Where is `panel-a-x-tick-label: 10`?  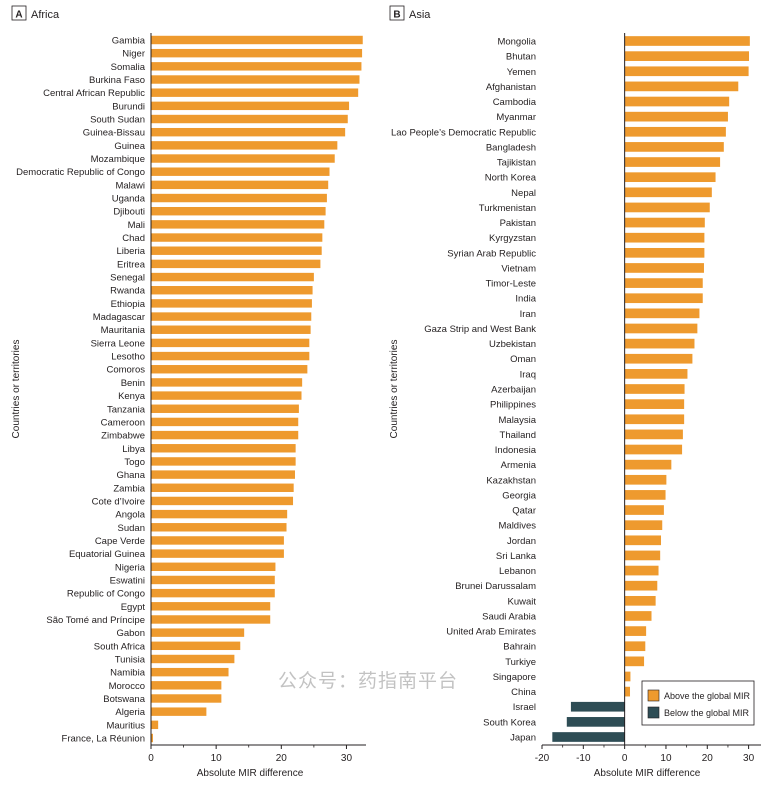
panel-a-x-tick-label: 10 is located at coordinates (217, 758).